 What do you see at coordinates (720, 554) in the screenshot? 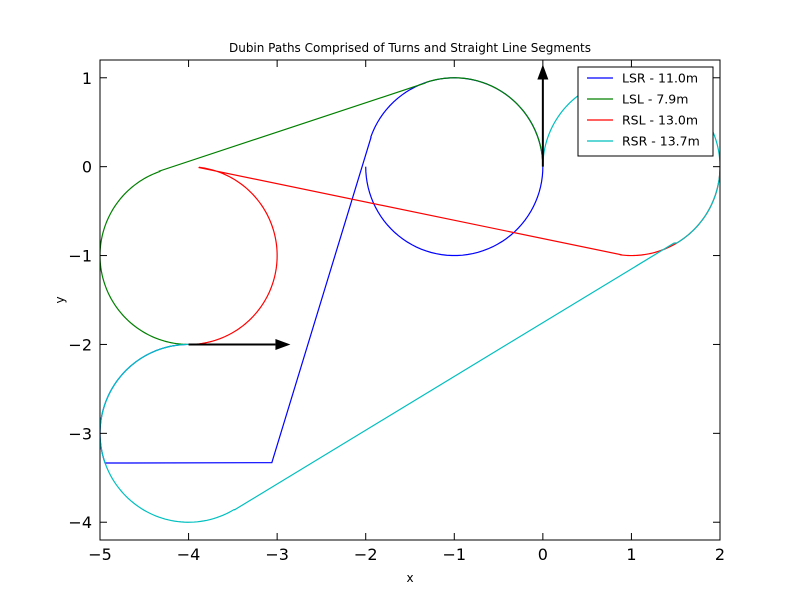
I see `x-tick-label: 2` at bounding box center [720, 554].